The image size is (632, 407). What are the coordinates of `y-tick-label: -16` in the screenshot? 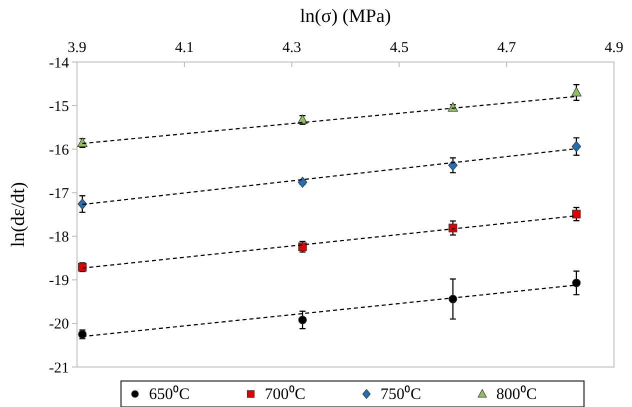 It's located at (59, 150).